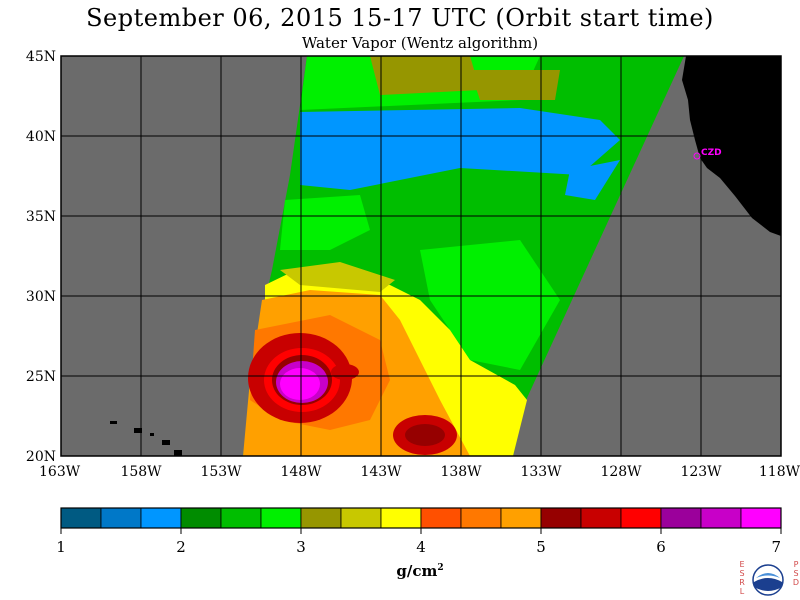  I want to click on swath-olive-band, so click(337, 277).